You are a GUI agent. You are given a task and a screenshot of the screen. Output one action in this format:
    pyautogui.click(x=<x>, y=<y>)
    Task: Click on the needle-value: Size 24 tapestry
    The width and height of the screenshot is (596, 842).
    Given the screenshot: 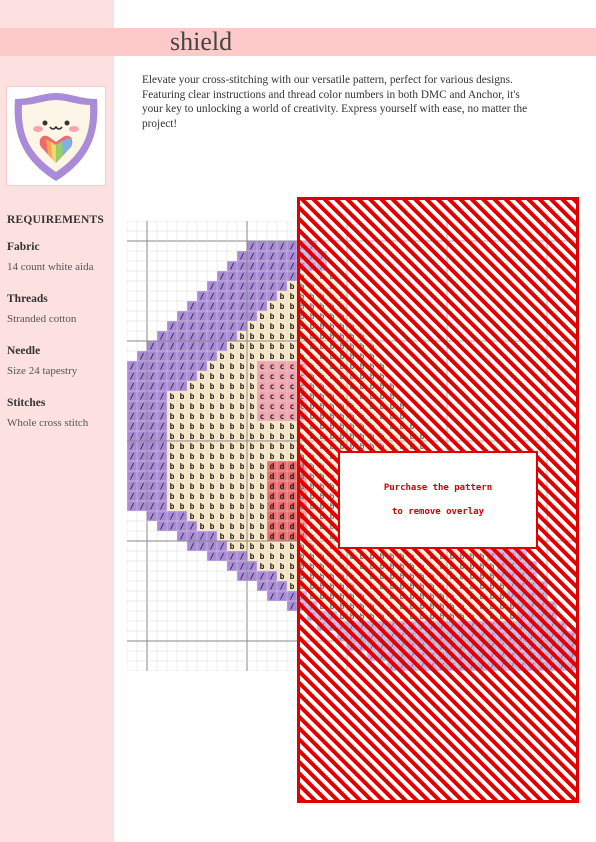 What is the action you would take?
    pyautogui.click(x=42, y=371)
    